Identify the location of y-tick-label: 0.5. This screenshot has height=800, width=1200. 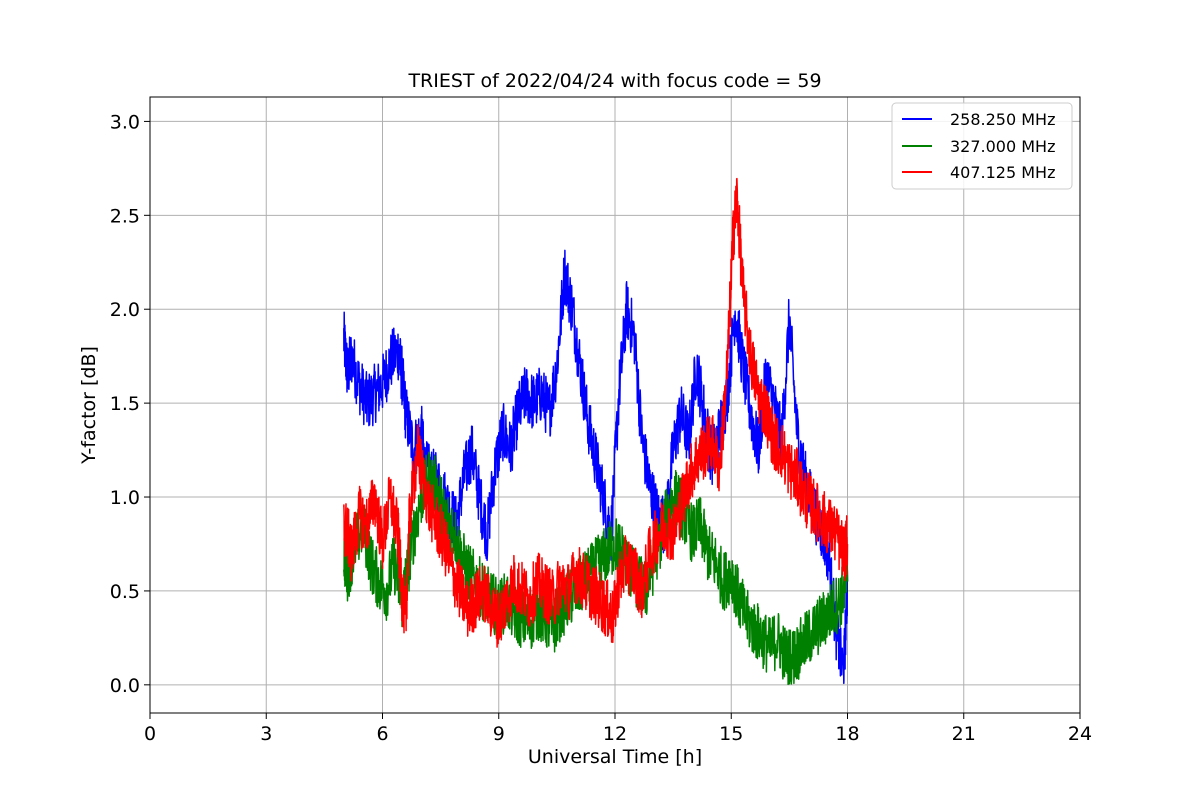
(125, 592).